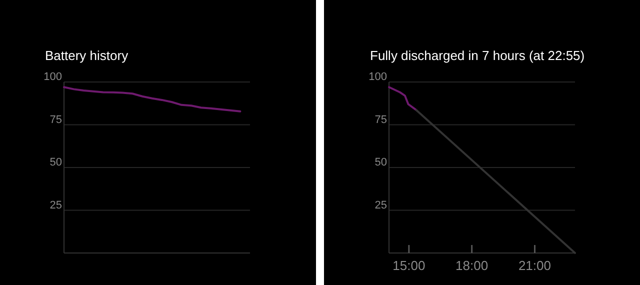 The width and height of the screenshot is (640, 285). Describe the element at coordinates (87, 55) in the screenshot. I see `chart-title: Battery history` at that location.